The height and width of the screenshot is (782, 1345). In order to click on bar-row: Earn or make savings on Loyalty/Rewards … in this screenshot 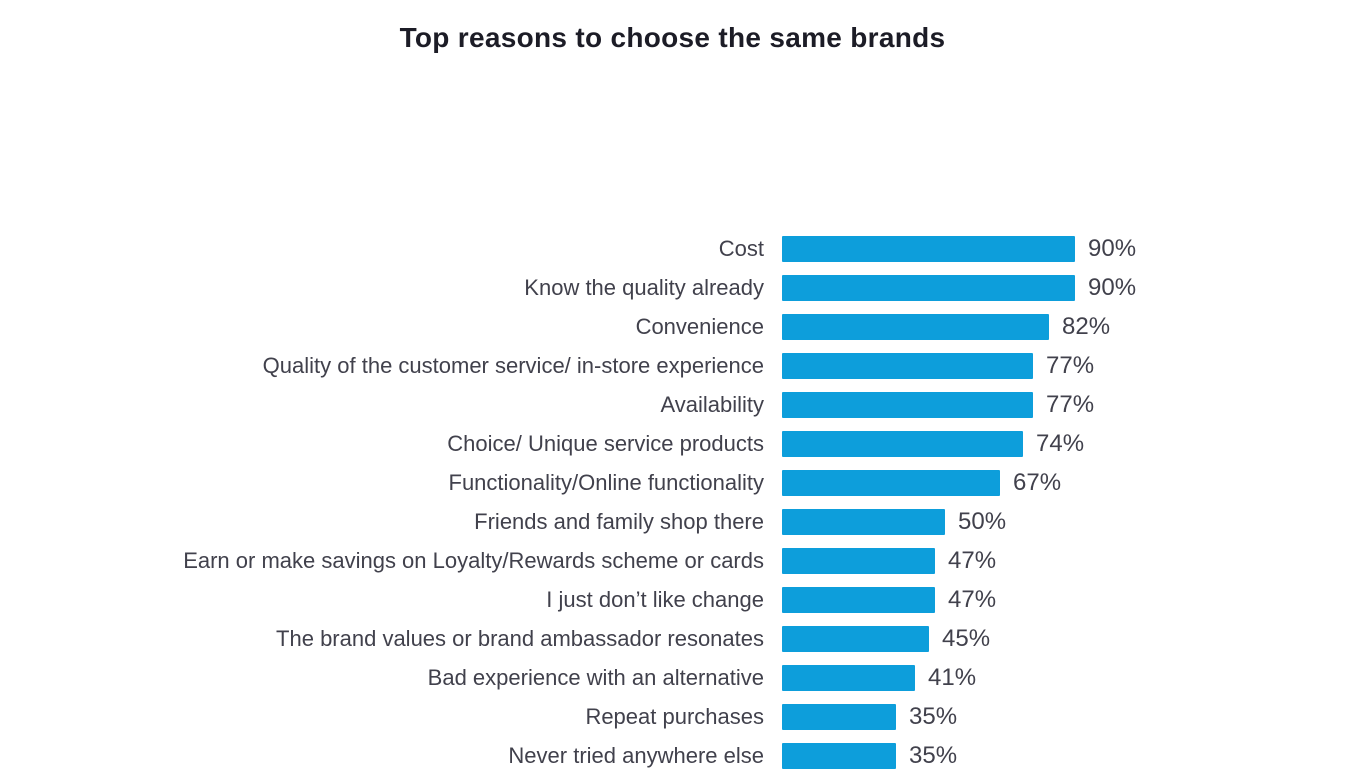, I will do `click(568, 560)`.